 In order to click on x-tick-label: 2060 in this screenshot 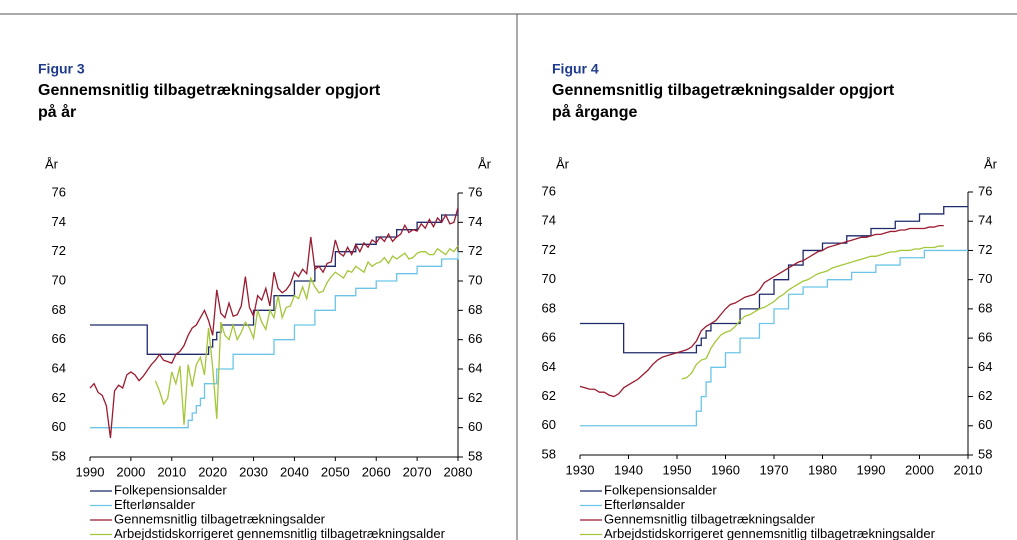, I will do `click(376, 471)`.